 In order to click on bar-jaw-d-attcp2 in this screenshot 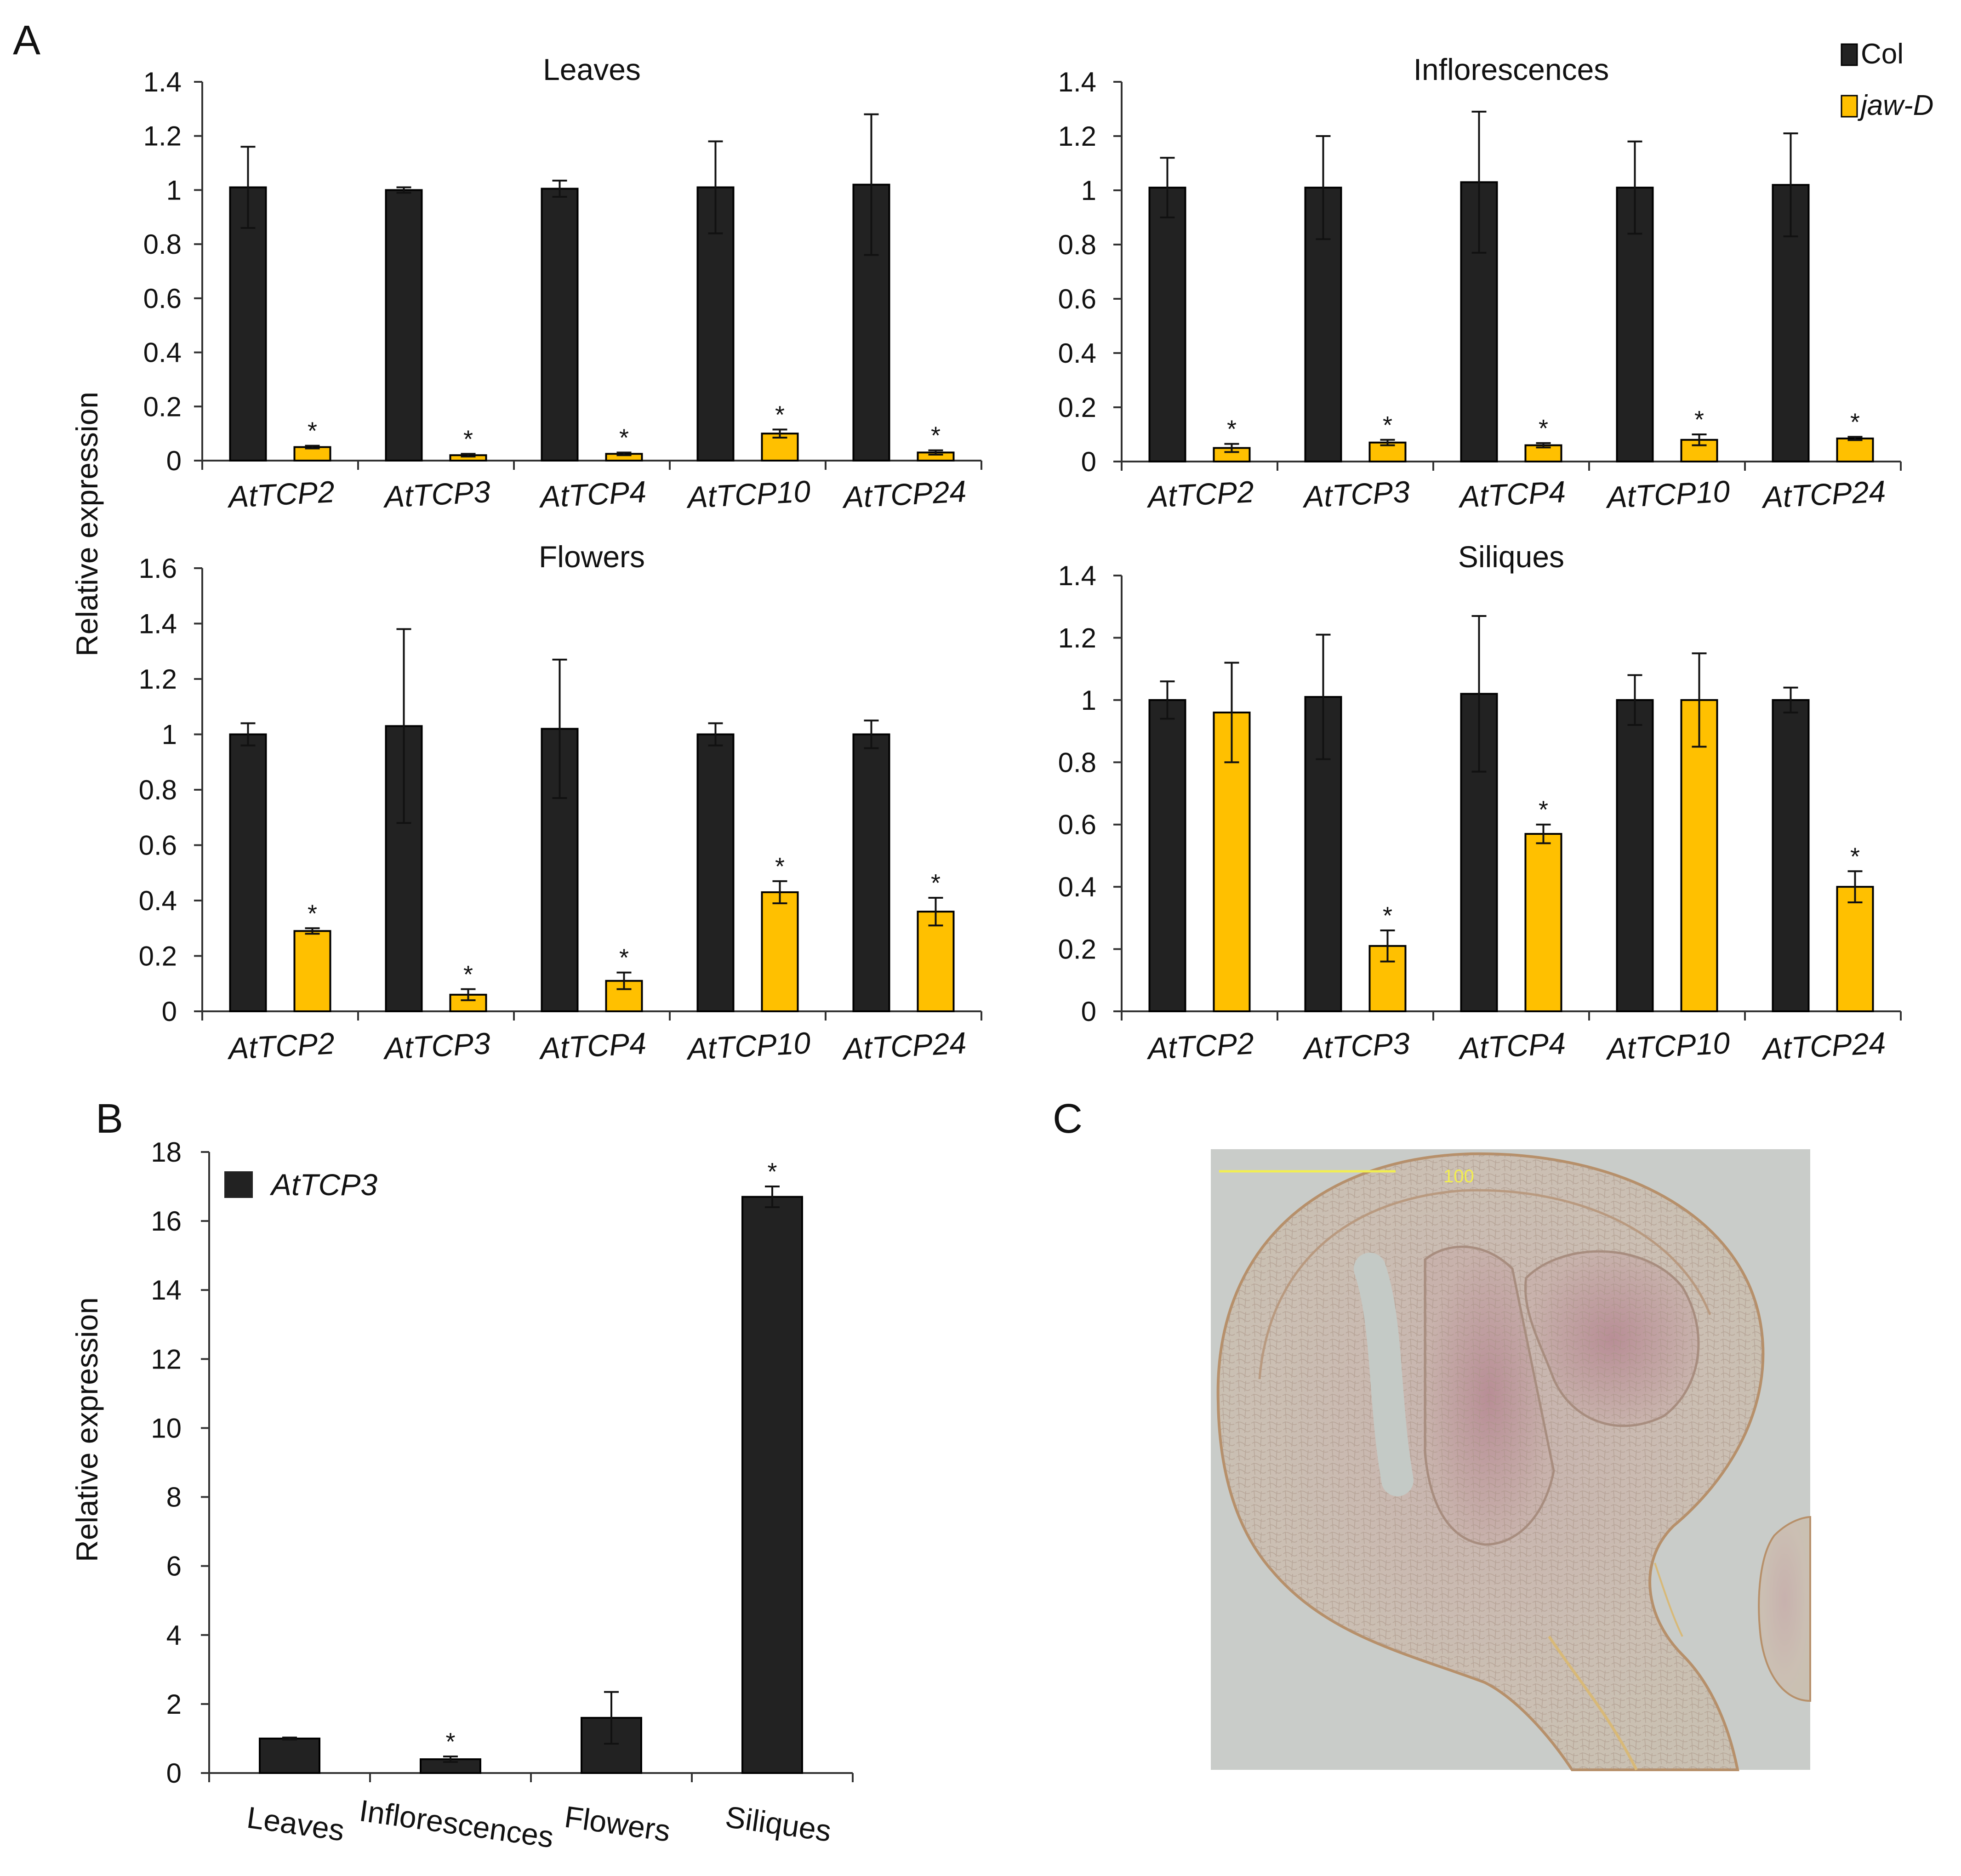, I will do `click(312, 971)`.